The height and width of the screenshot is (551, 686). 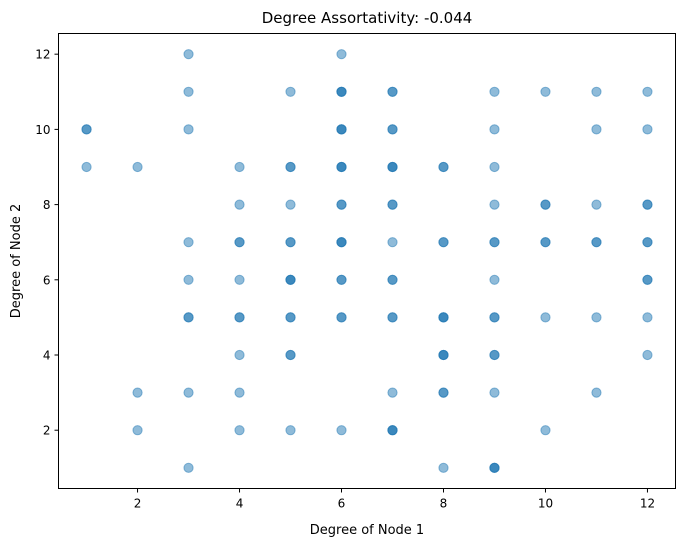 What do you see at coordinates (47, 205) in the screenshot?
I see `y-tick-label: 8` at bounding box center [47, 205].